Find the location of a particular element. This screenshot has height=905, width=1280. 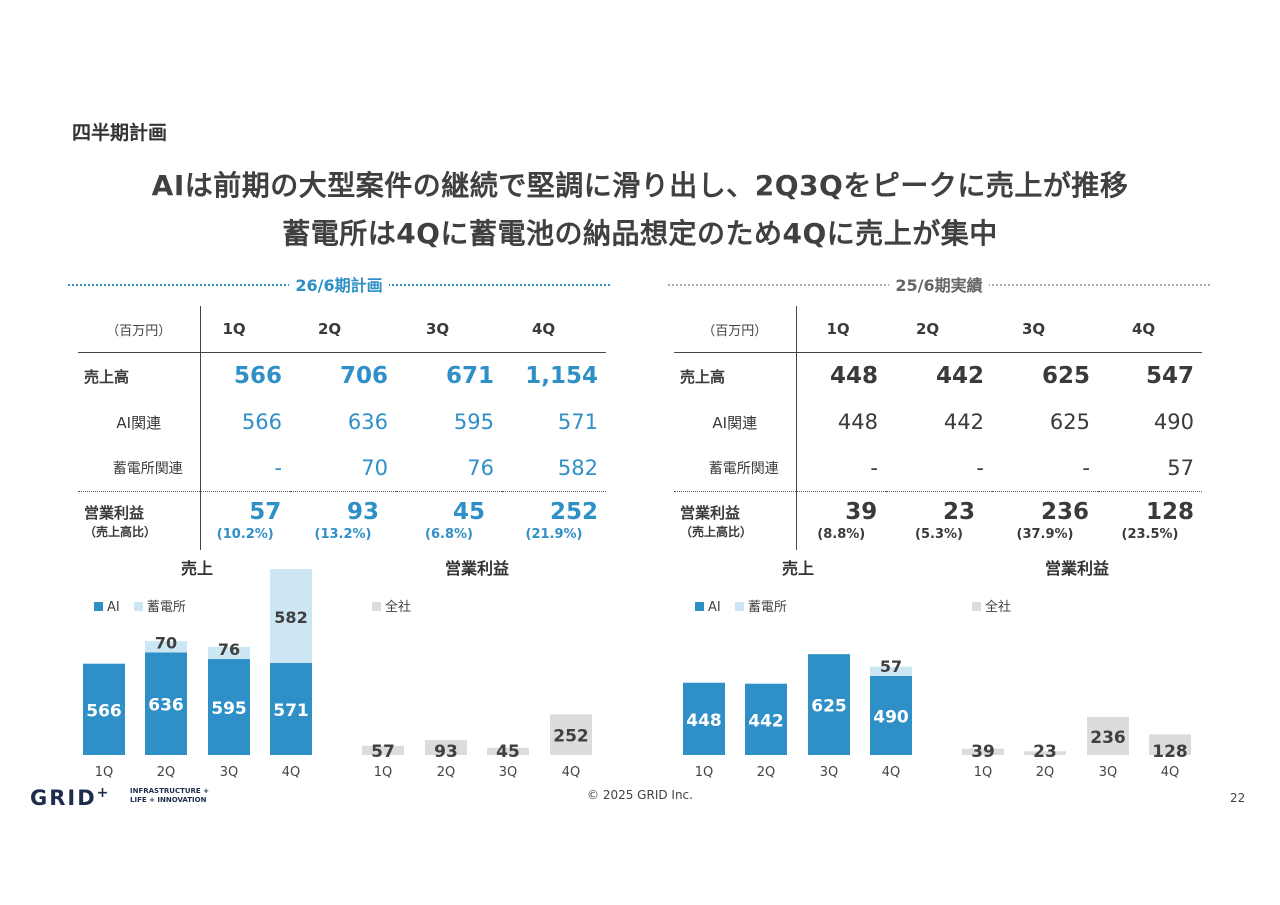

bar-storage-label: 57 is located at coordinates (891, 666).